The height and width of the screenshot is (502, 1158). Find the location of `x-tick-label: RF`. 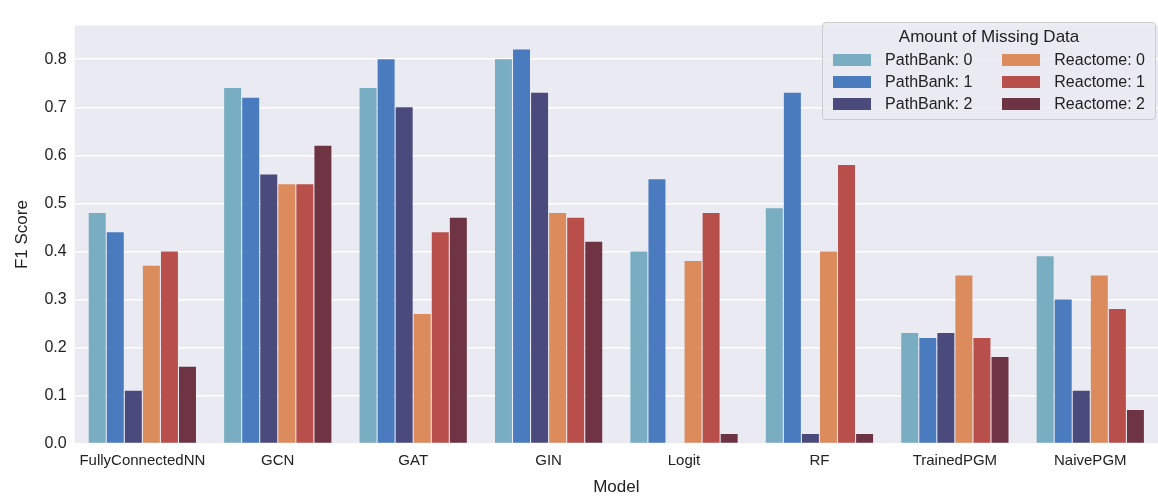

x-tick-label: RF is located at coordinates (819, 459).